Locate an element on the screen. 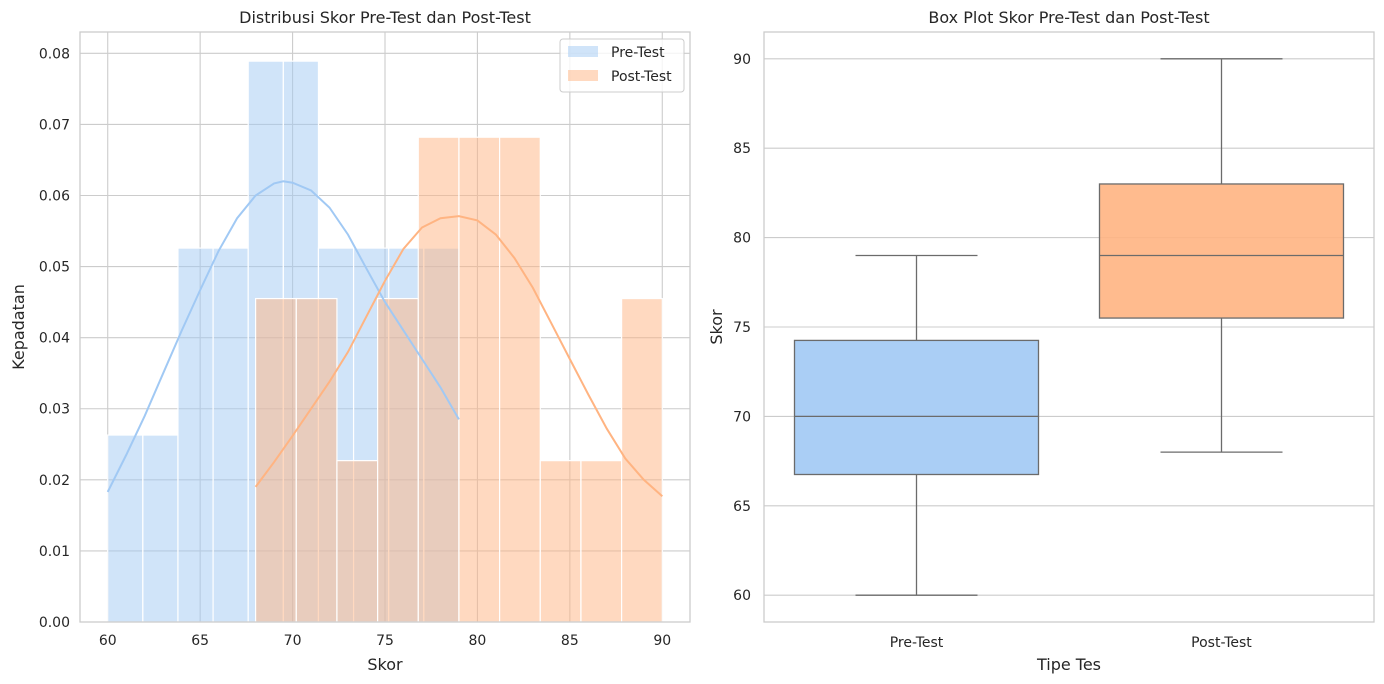 The image size is (1384, 684). hist-x-ticks: 60 65 70 75 80 85 90 is located at coordinates (385, 641).